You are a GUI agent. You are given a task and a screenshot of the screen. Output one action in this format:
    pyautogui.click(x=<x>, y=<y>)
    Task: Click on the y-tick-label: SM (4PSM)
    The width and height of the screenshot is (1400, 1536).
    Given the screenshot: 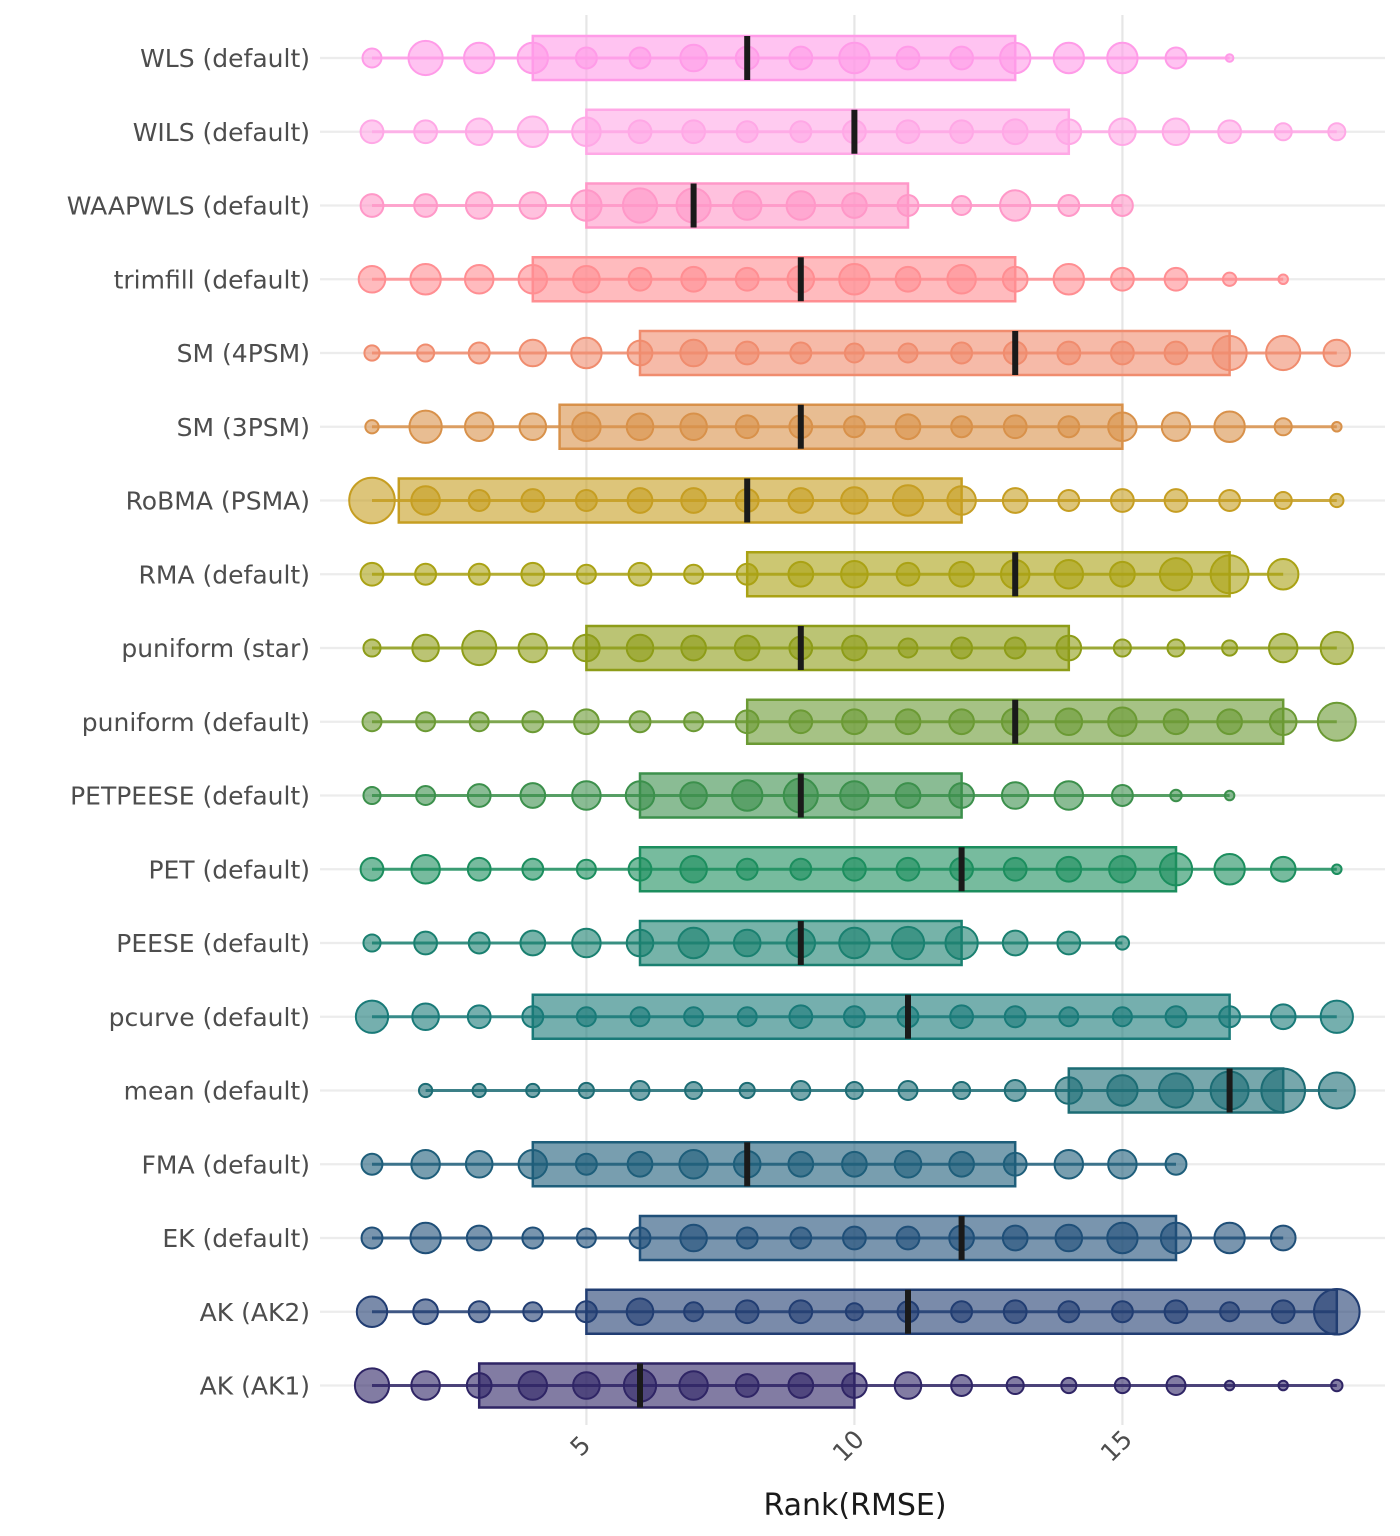 What is the action you would take?
    pyautogui.click(x=243, y=353)
    